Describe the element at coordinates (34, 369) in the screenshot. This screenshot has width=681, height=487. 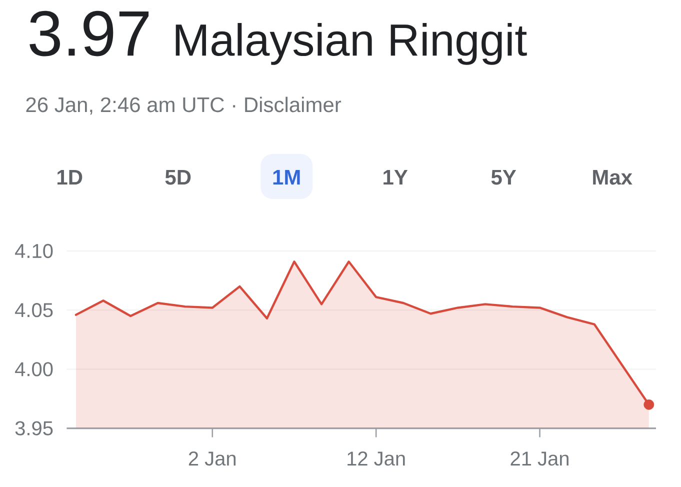
I see `y-tick-label: 4.00` at that location.